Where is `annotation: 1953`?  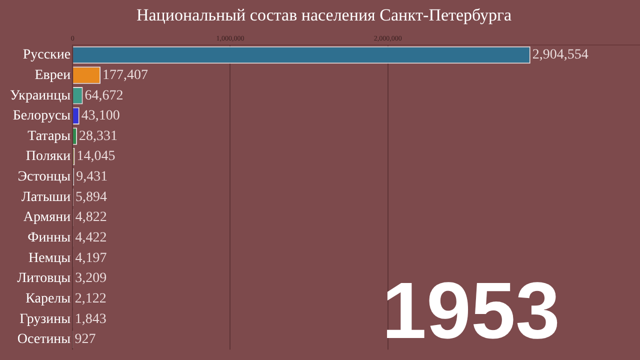
annotation: 1953 is located at coordinates (471, 311).